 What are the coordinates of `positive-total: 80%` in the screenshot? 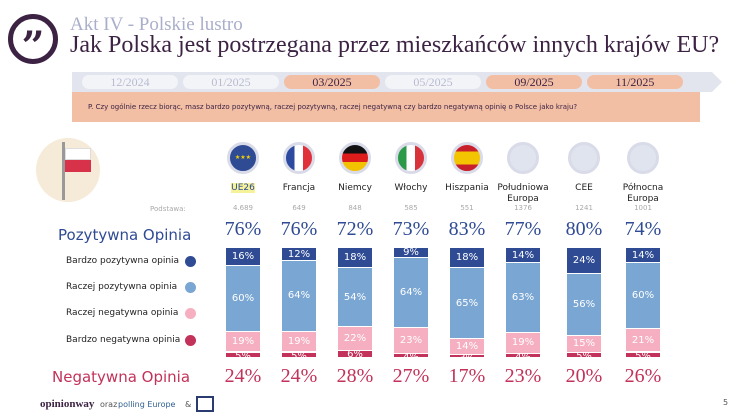 It's located at (584, 229).